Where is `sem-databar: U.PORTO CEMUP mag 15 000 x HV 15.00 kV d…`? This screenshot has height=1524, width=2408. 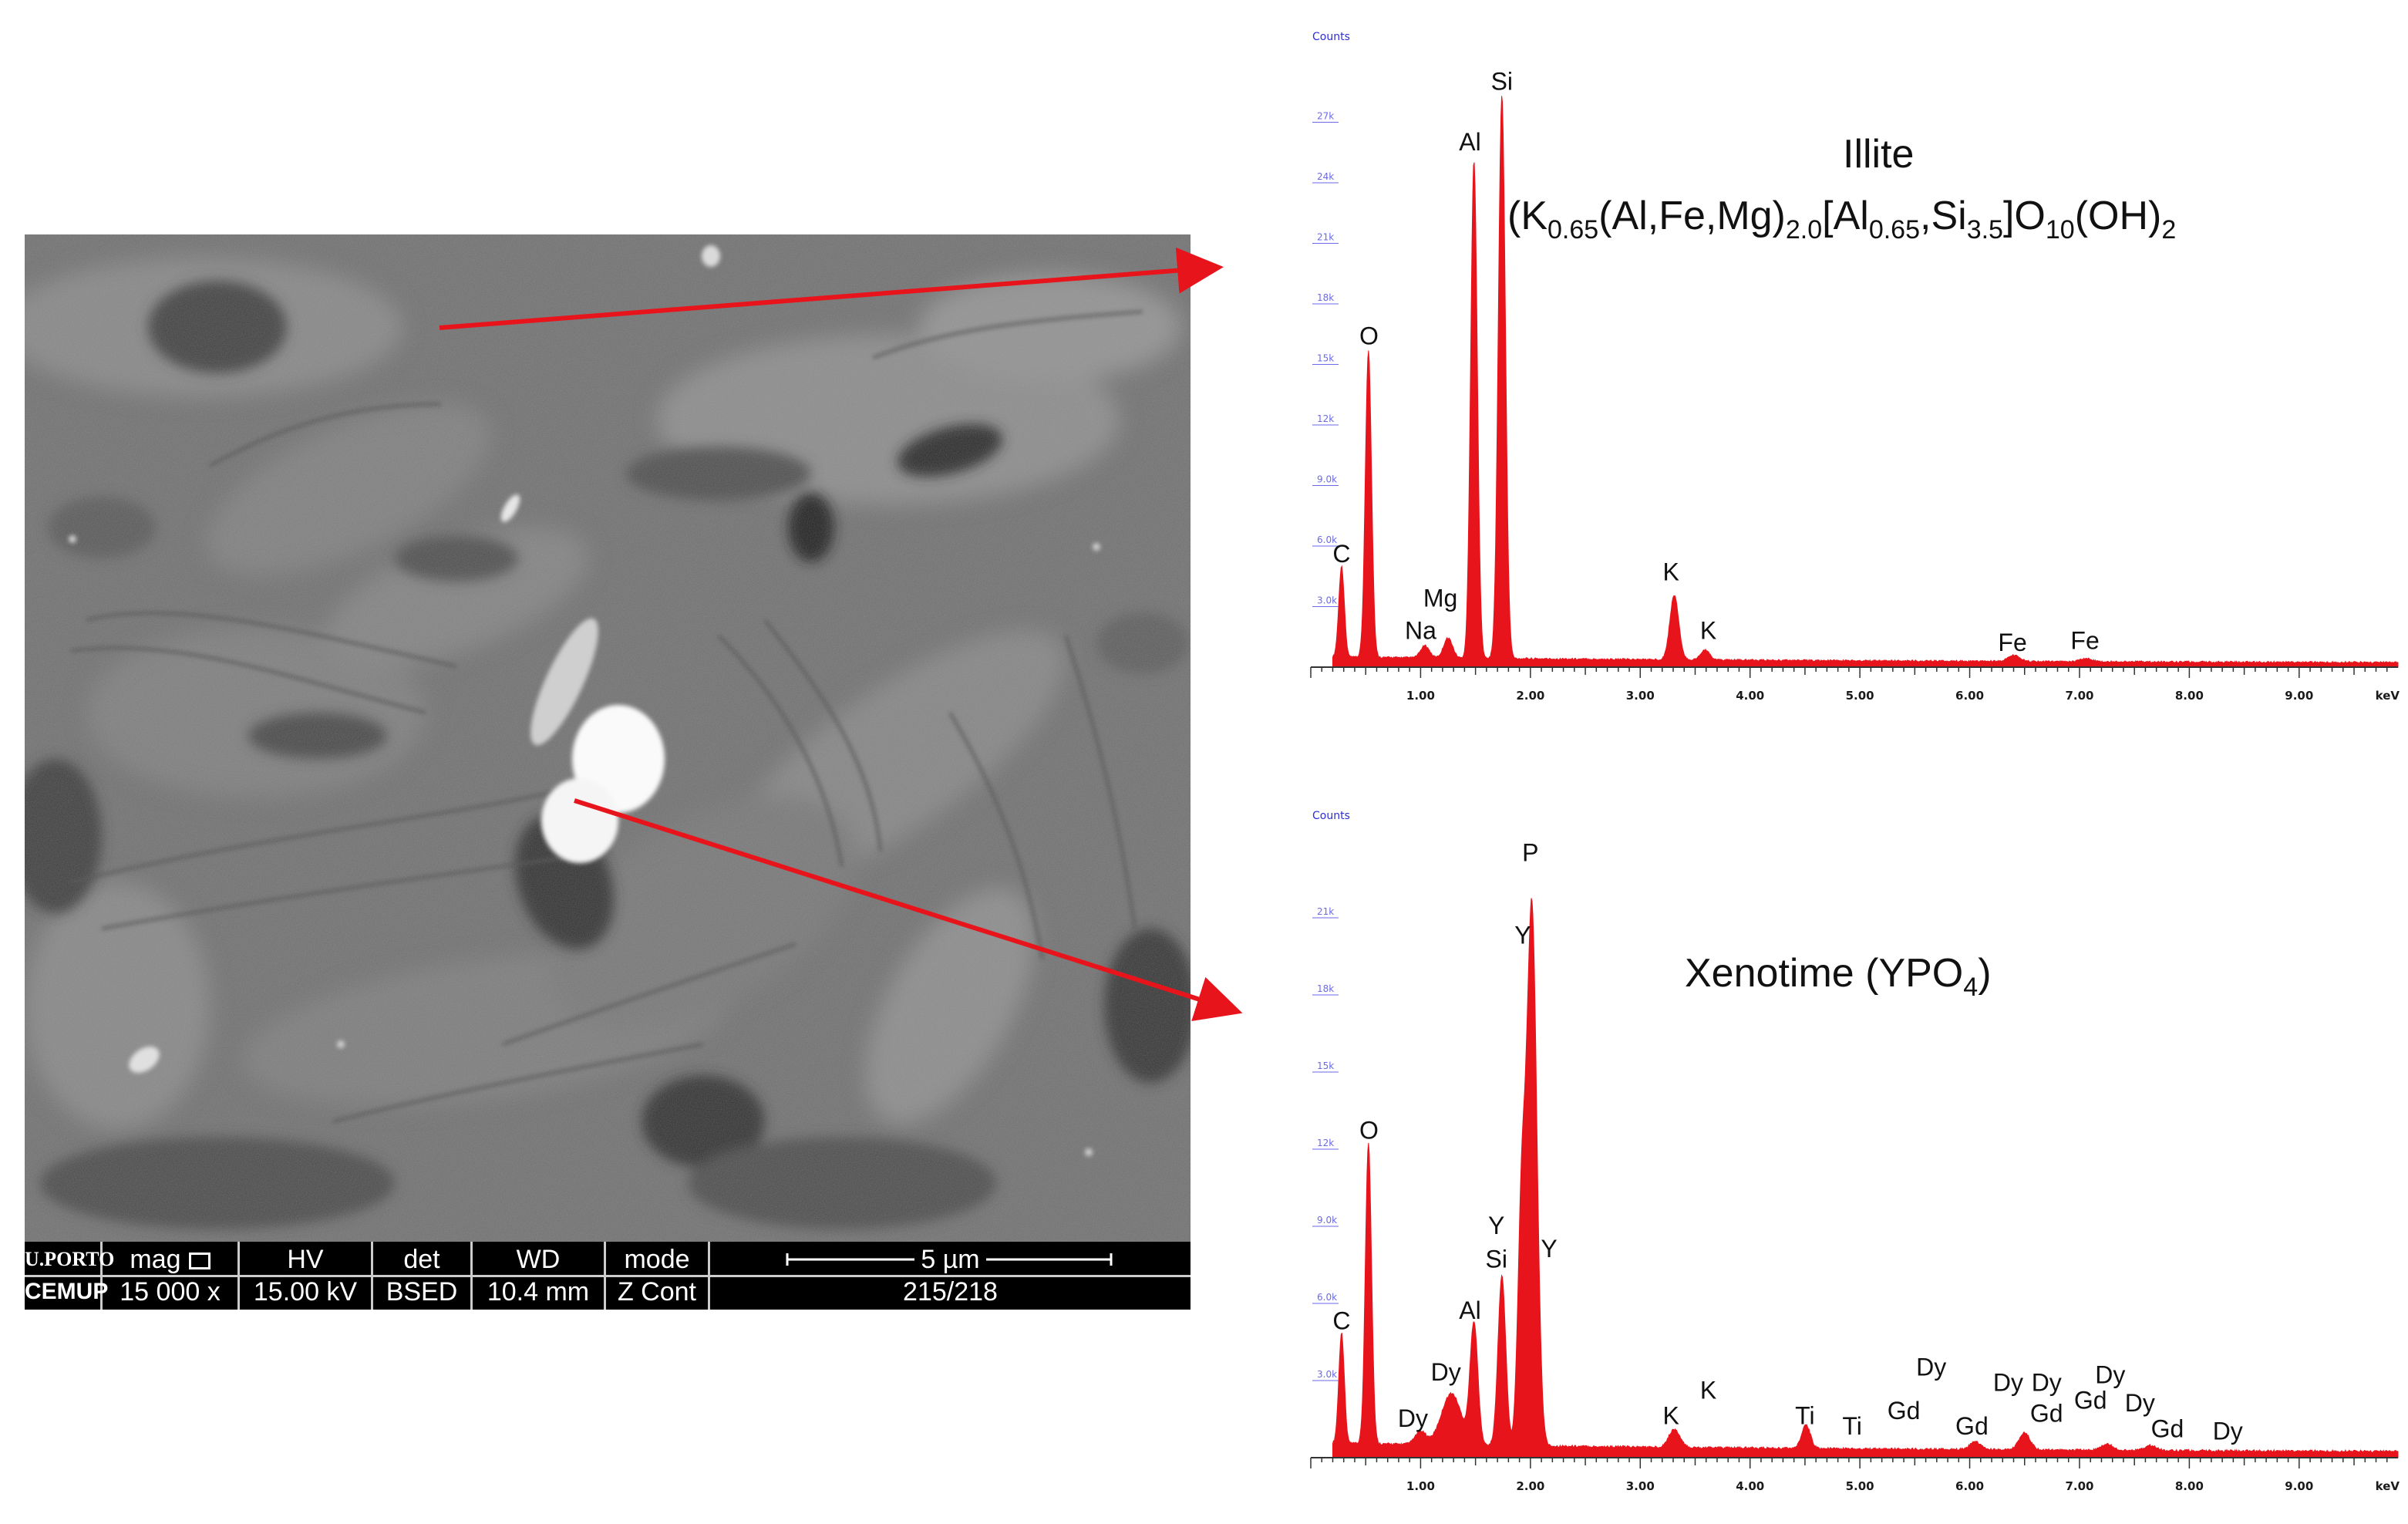 sem-databar: U.PORTO CEMUP mag 15 000 x HV 15.00 kV d… is located at coordinates (608, 1276).